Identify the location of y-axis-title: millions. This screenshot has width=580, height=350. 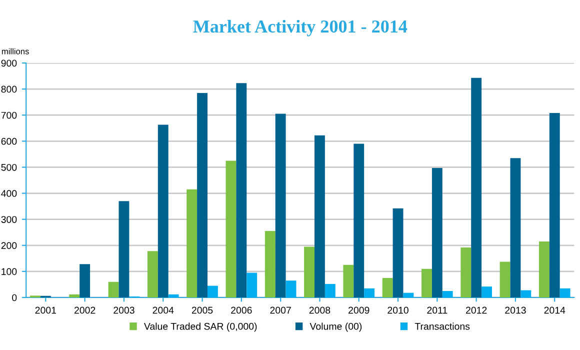
(15, 51).